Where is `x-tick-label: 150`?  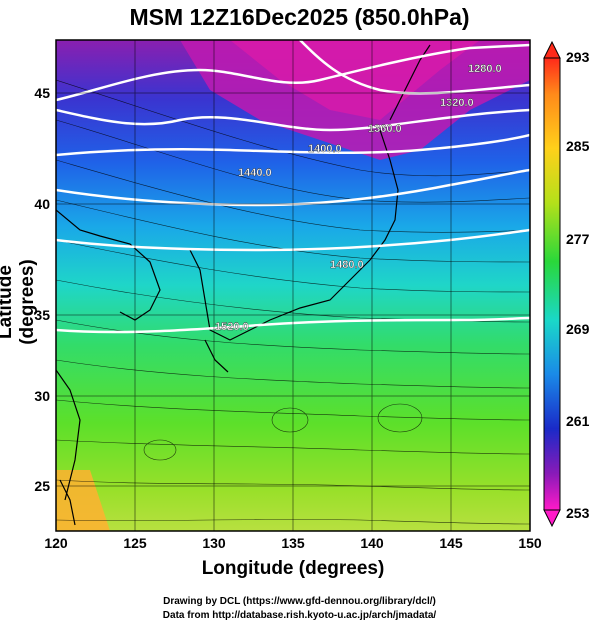 x-tick-label: 150 is located at coordinates (530, 543).